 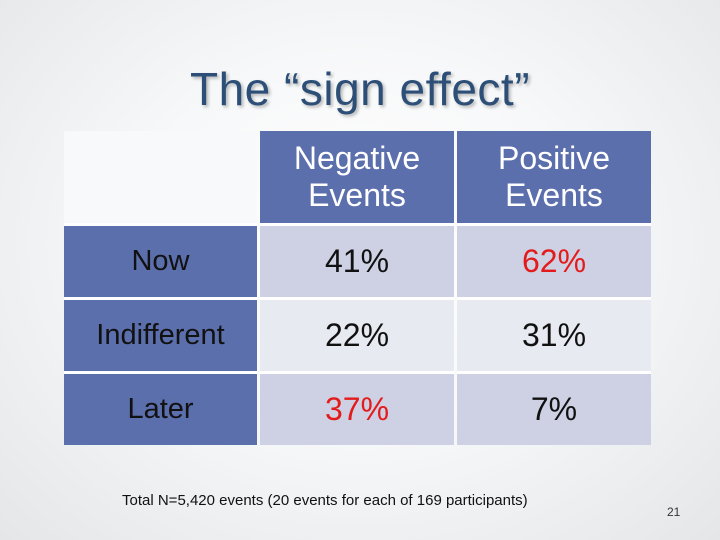 I want to click on slide-title: The “sign effect”, so click(x=360, y=89).